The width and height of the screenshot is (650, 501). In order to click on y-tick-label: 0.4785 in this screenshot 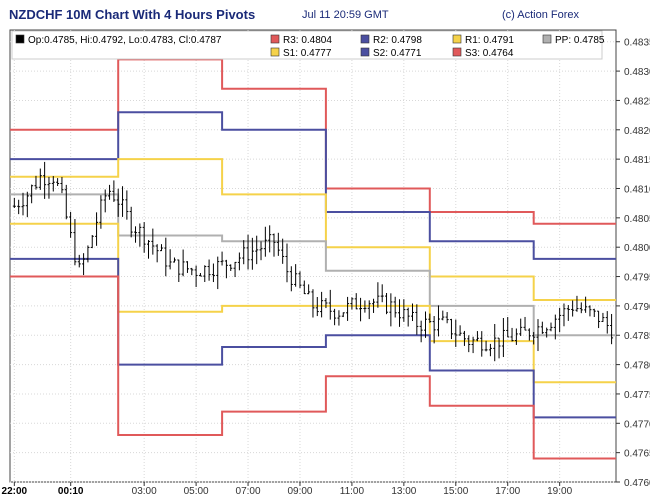, I will do `click(637, 336)`.